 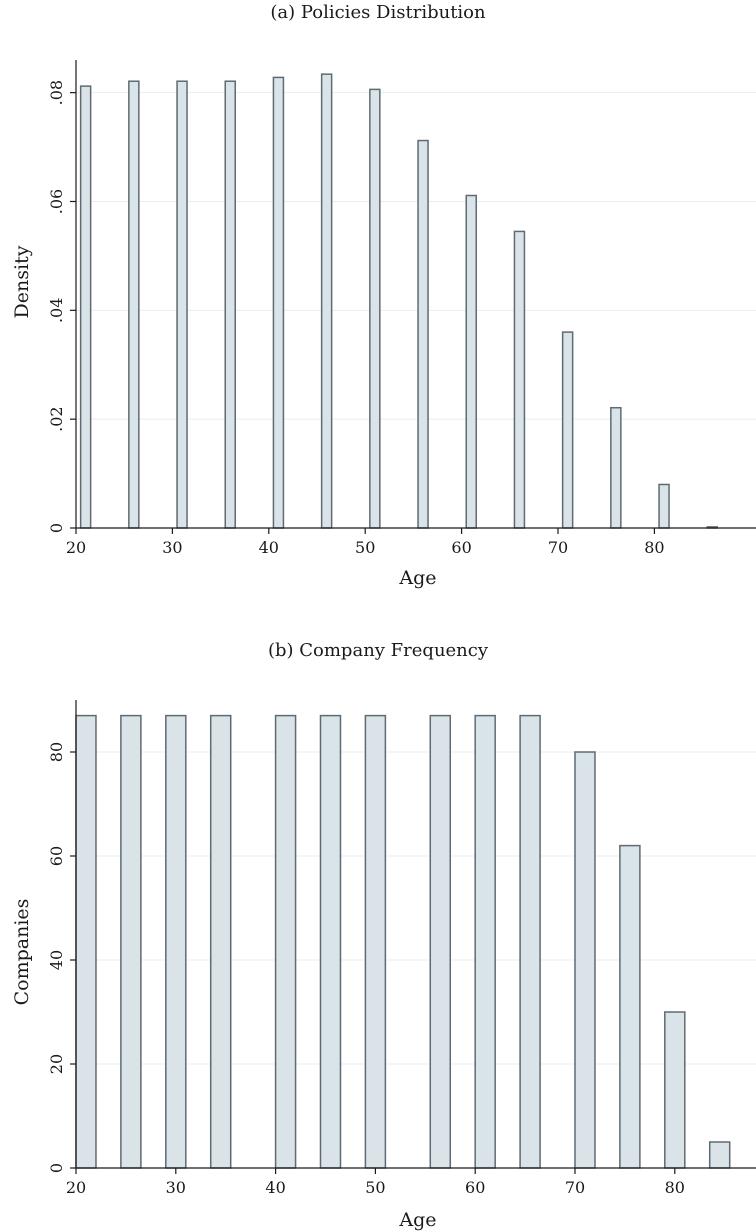 I want to click on y-tick-label: 60, so click(x=56, y=856).